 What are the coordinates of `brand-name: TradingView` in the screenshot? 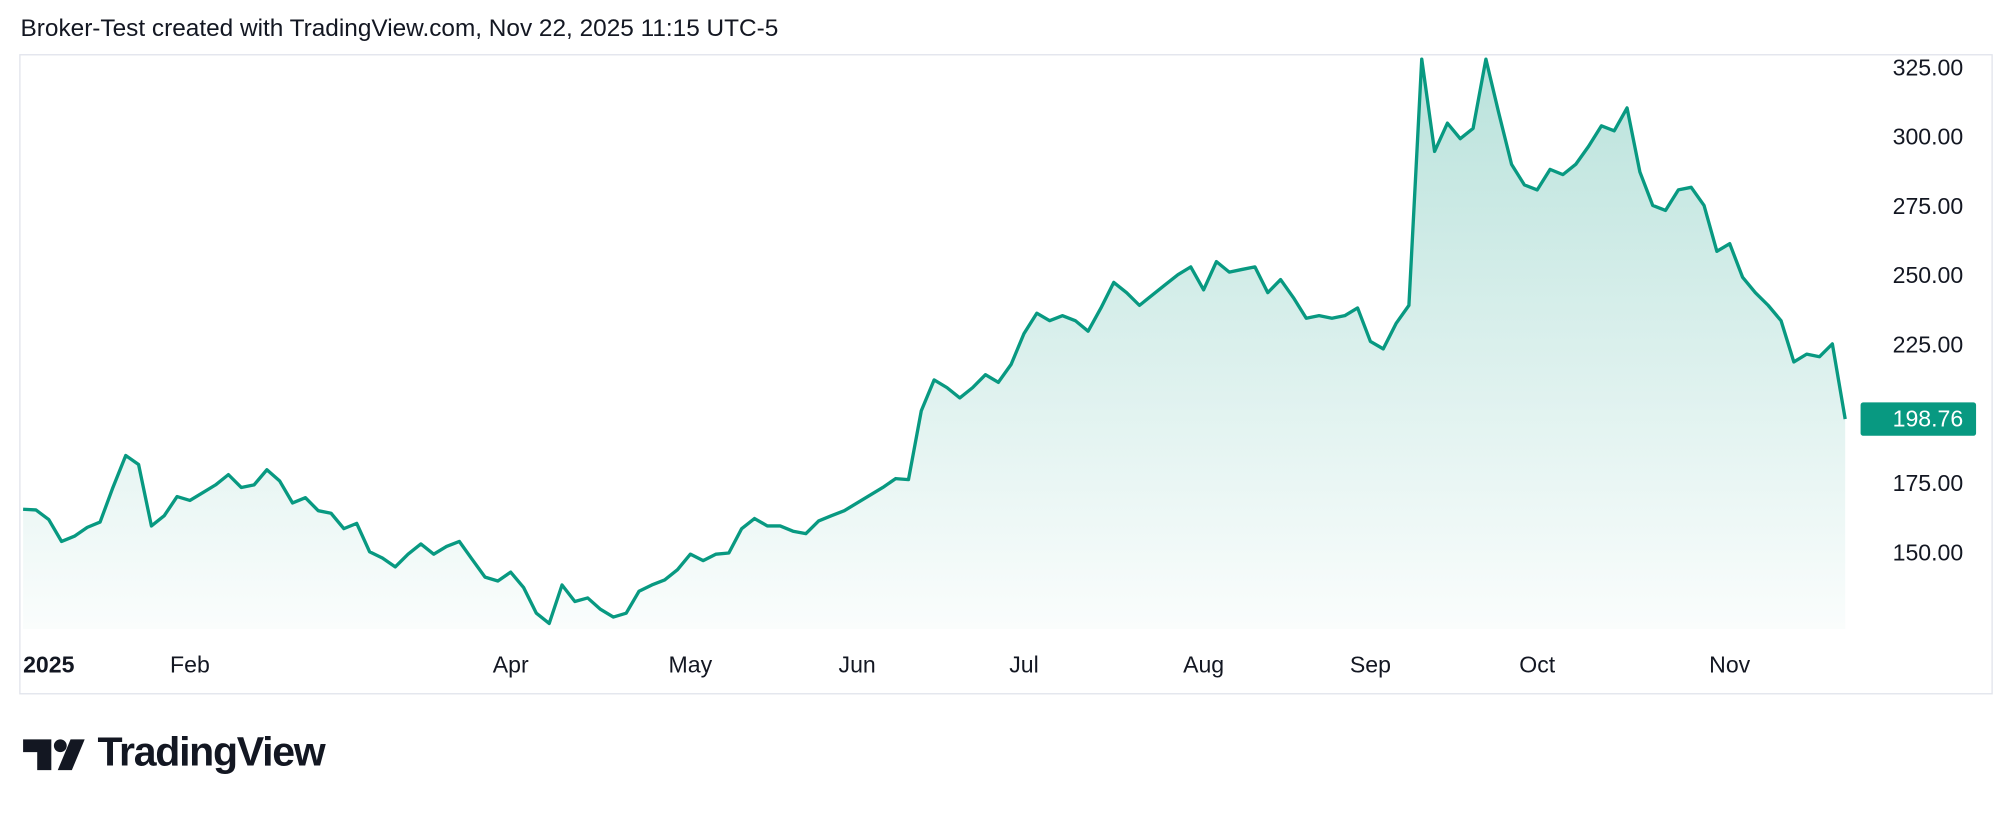 It's located at (212, 752).